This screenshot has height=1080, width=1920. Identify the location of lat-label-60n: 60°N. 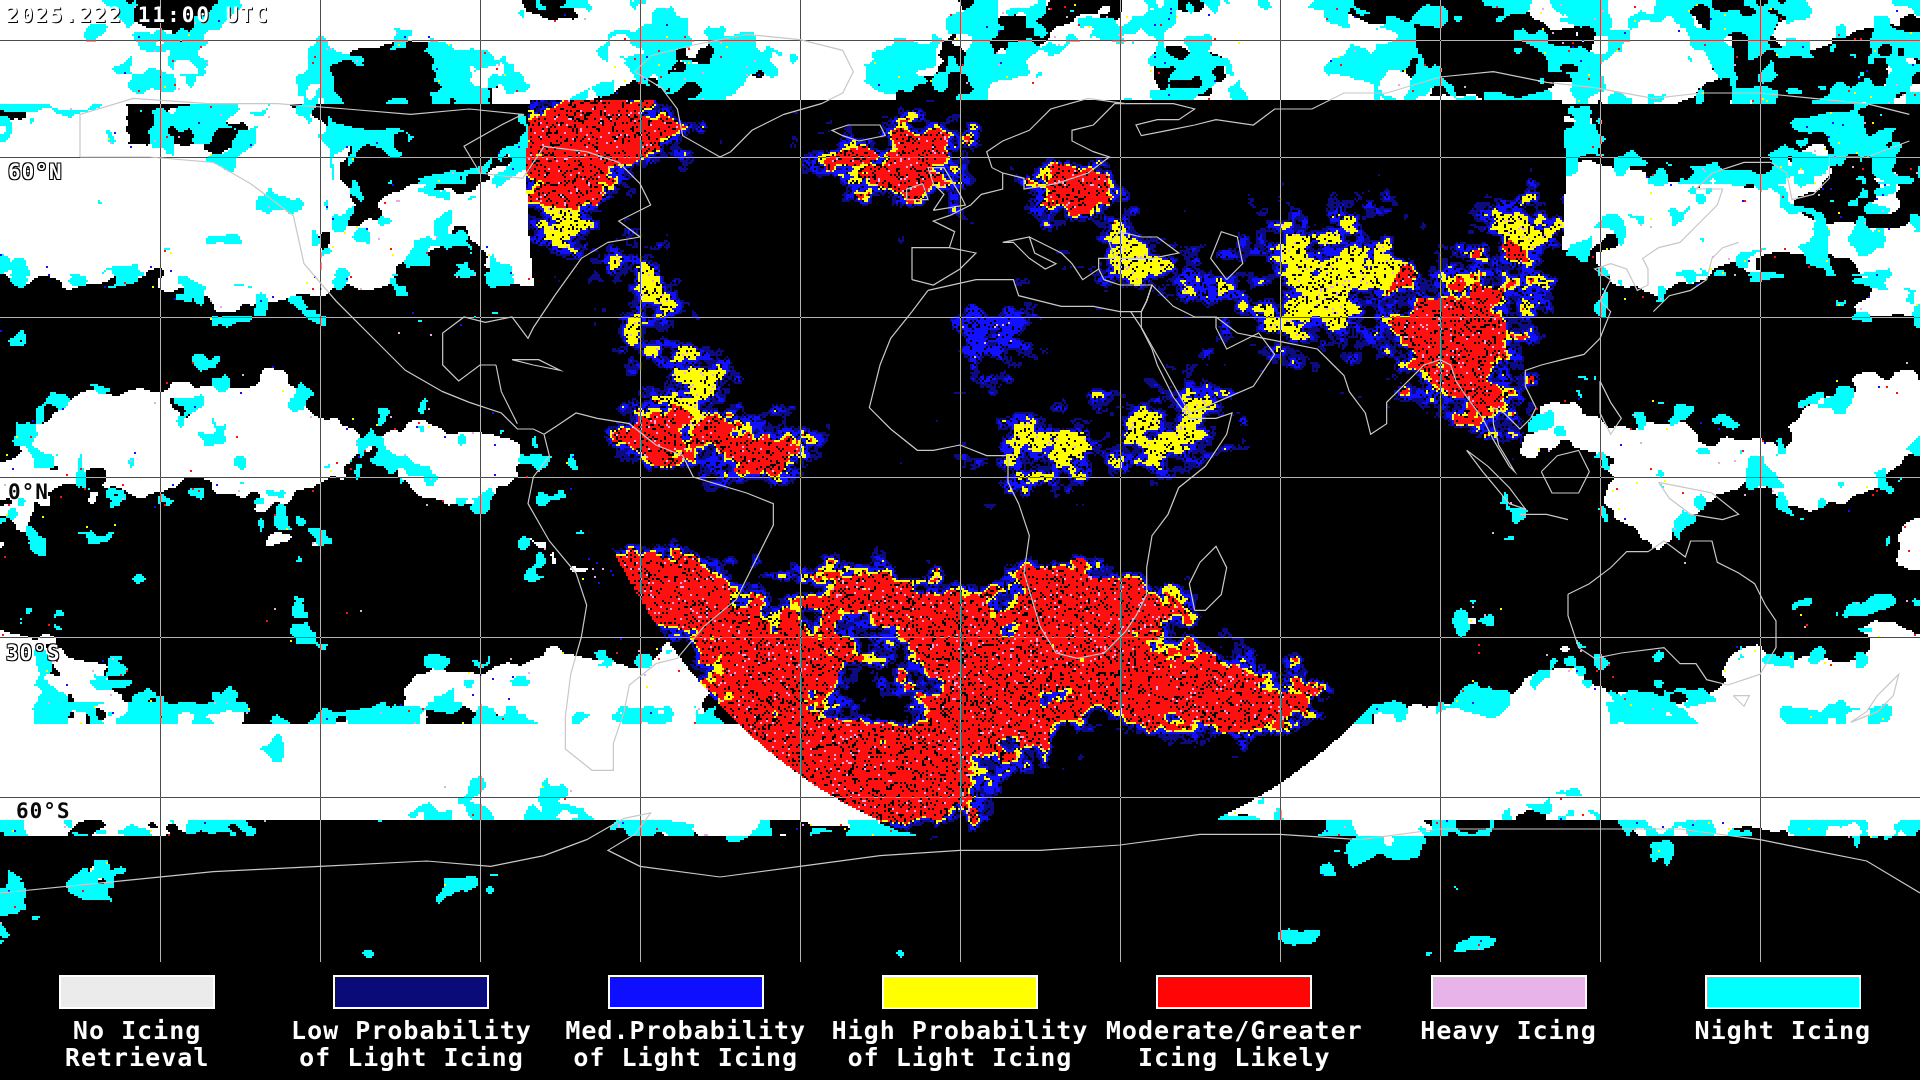
(35, 172).